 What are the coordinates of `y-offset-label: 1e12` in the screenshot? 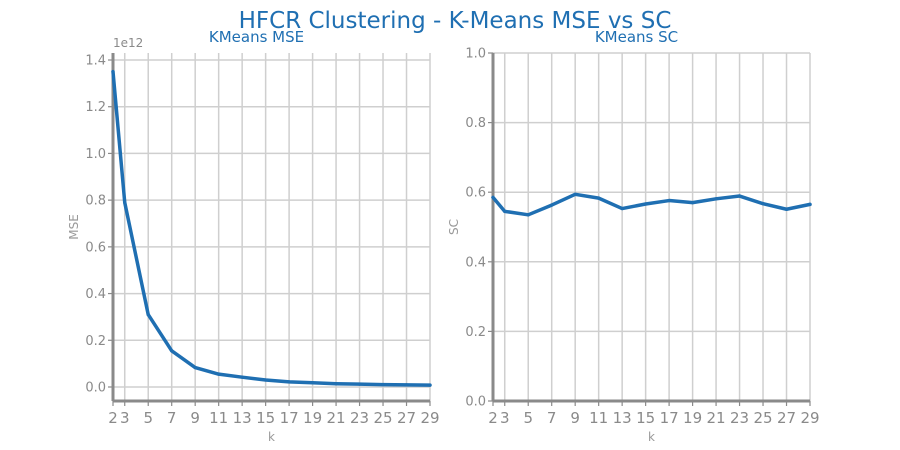 It's located at (128, 43).